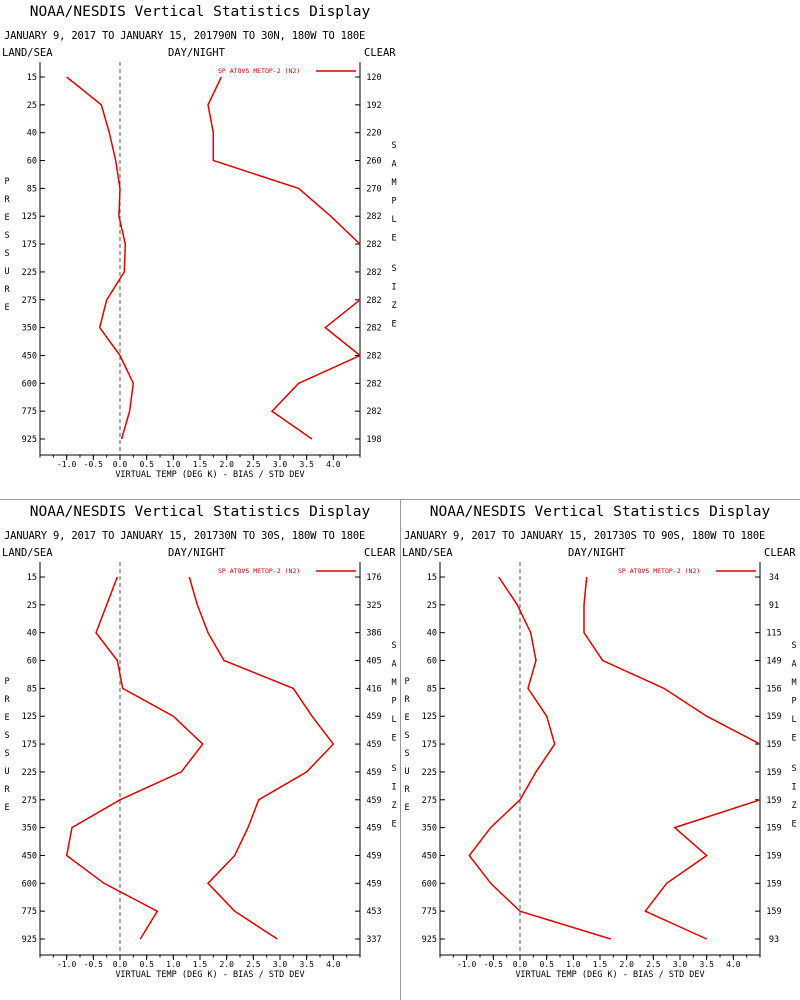 Image resolution: width=800 pixels, height=1000 pixels. I want to click on sample-size-label: 120, so click(373, 78).